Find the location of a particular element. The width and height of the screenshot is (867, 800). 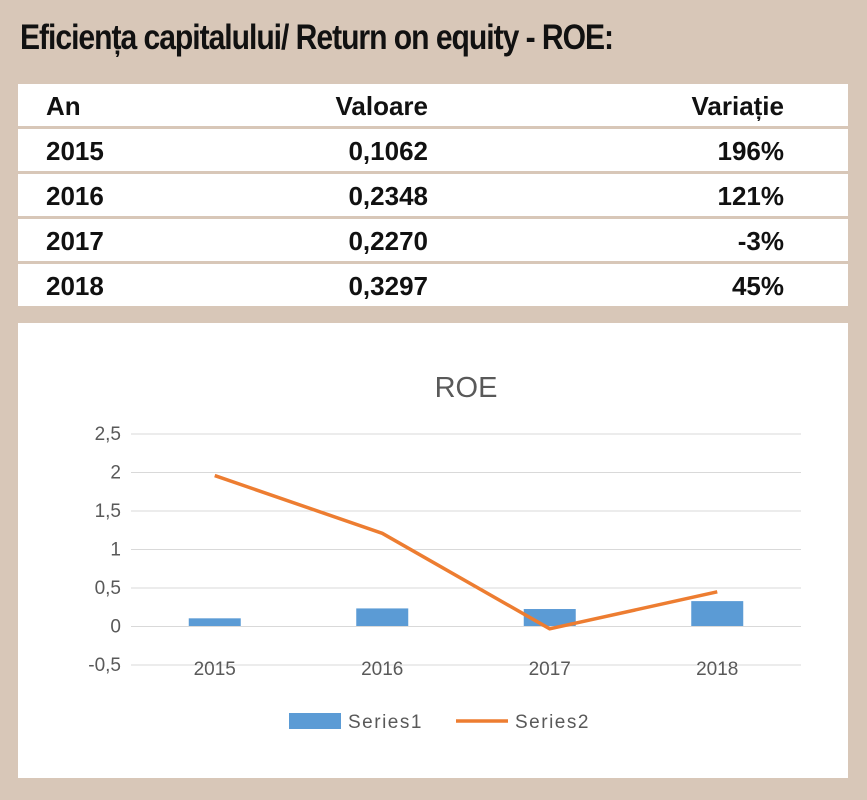

year-cell: 2017 is located at coordinates (75, 241).